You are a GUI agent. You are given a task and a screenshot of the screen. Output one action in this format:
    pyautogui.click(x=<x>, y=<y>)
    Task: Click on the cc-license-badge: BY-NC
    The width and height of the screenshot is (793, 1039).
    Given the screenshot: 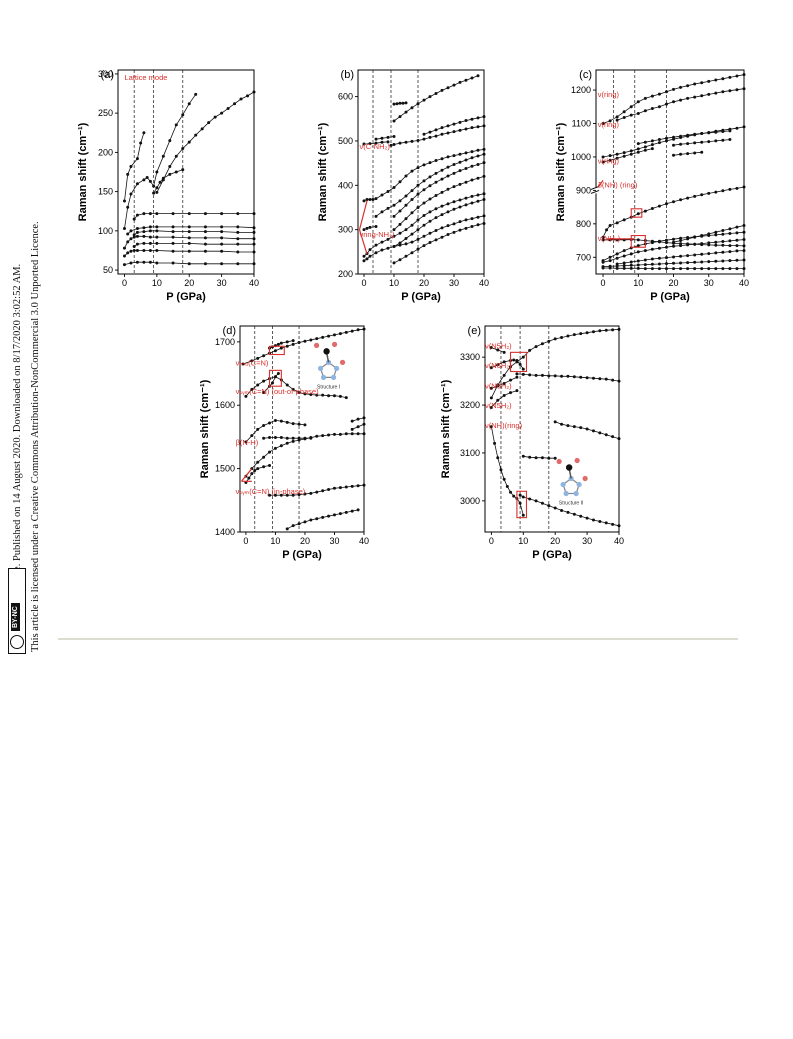 What is the action you would take?
    pyautogui.click(x=17, y=611)
    